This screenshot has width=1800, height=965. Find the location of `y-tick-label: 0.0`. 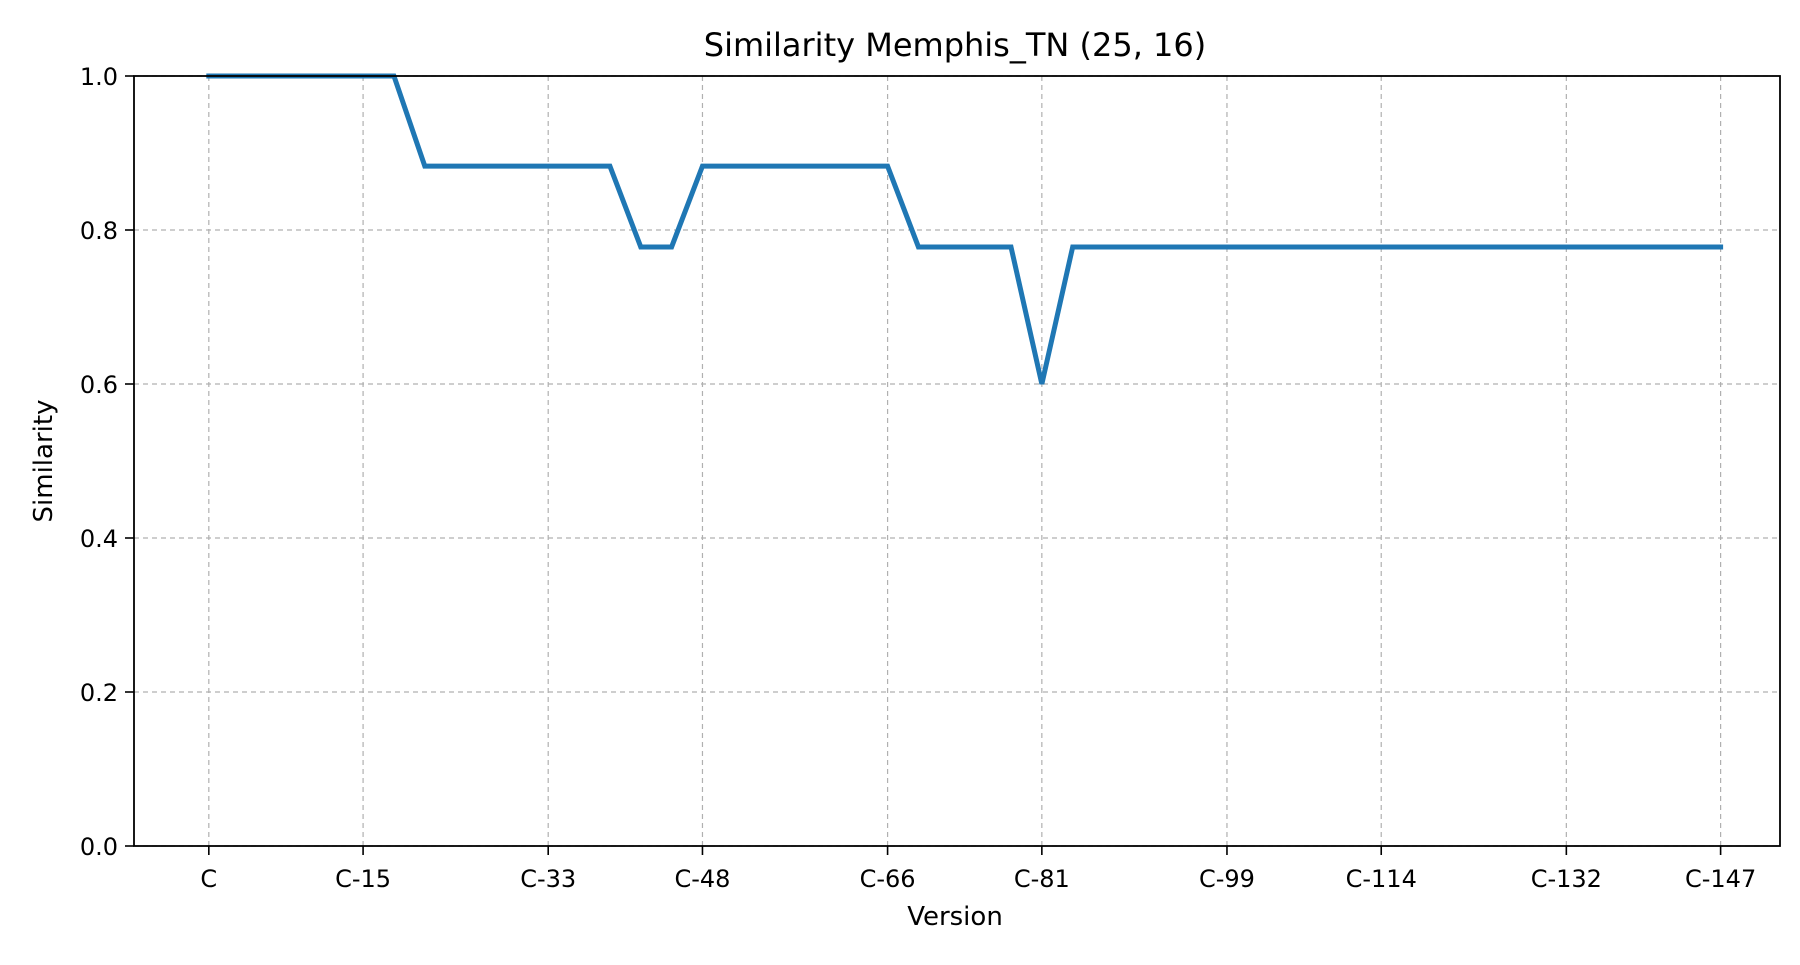

y-tick-label: 0.0 is located at coordinates (99, 847).